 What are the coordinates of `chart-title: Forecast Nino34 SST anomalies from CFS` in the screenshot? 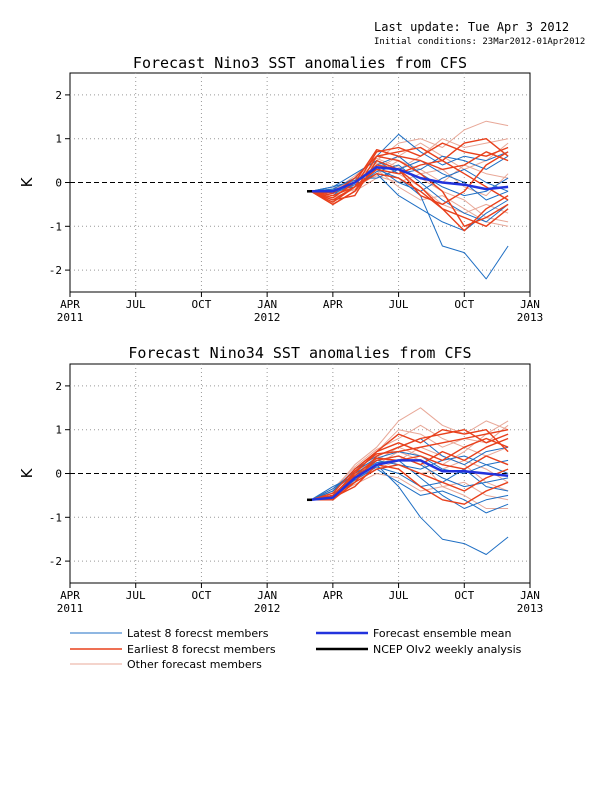 It's located at (299, 353).